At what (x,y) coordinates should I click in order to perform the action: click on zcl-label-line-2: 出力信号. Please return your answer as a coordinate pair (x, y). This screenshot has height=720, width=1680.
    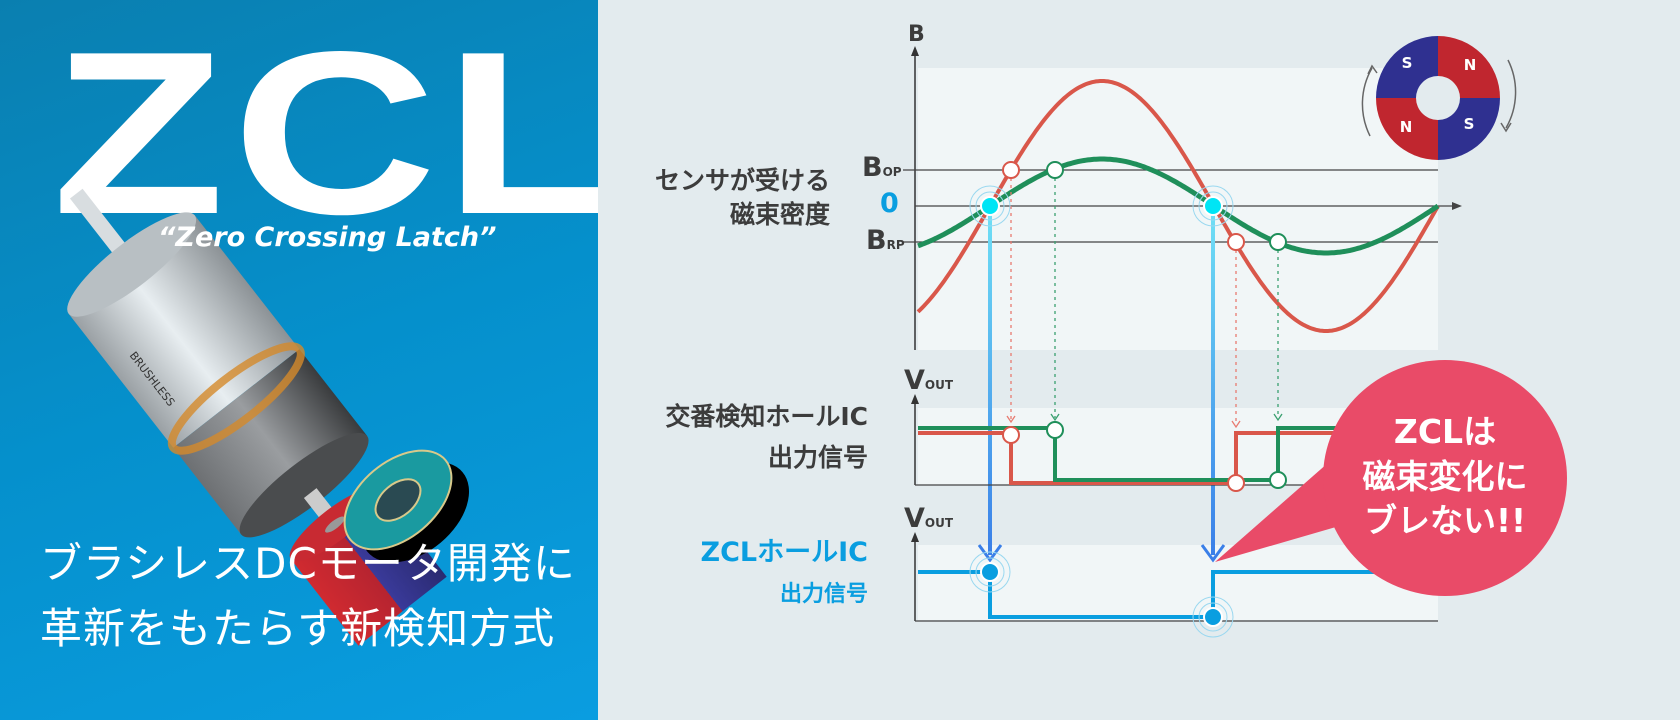
    Looking at the image, I should click on (823, 594).